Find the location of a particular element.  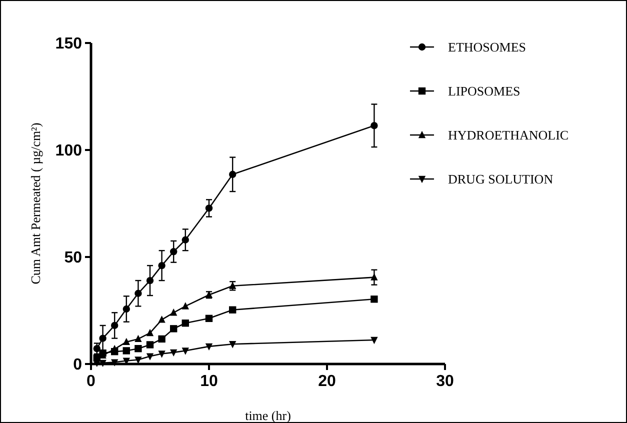

legend-label: ETHOSOMES is located at coordinates (487, 47).